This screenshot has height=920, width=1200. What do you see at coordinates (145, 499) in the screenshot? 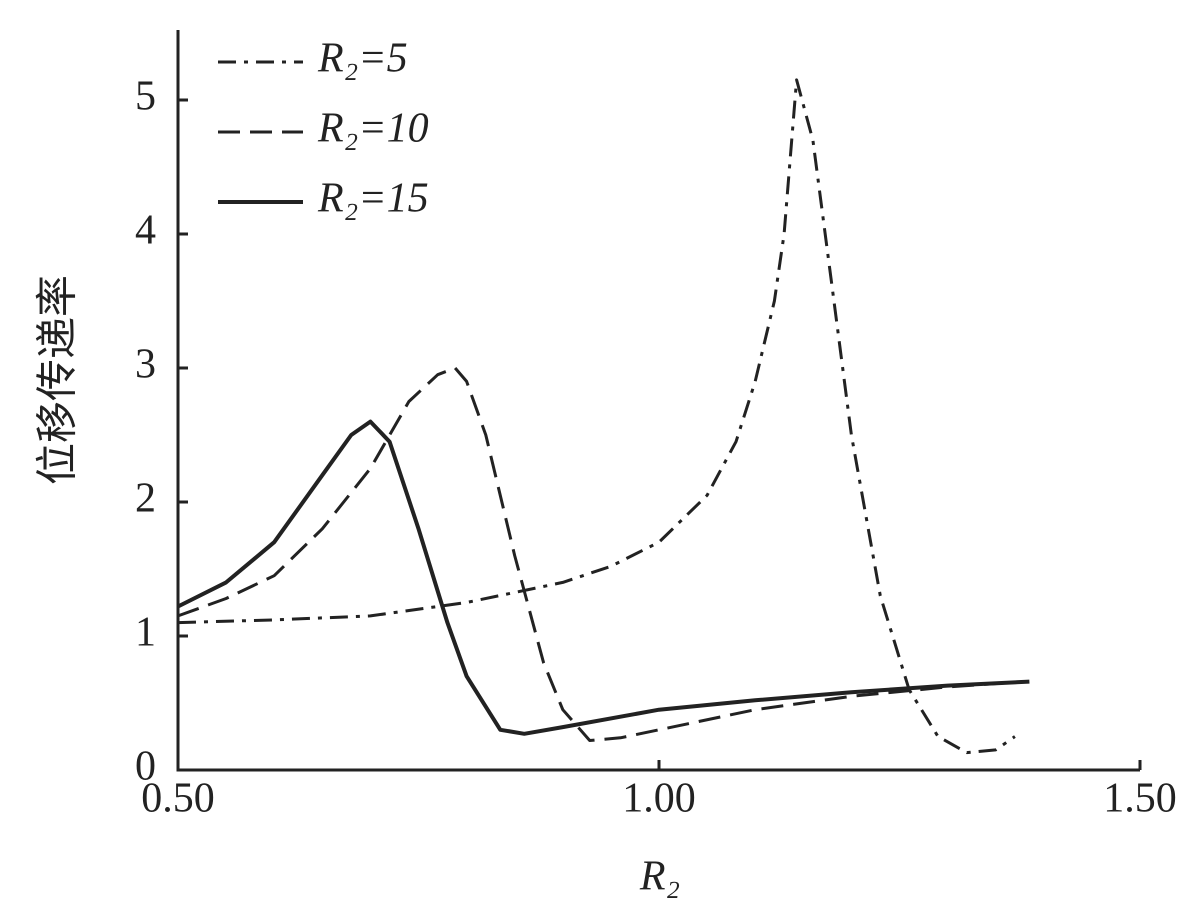
I see `y-tick-label: 2` at bounding box center [145, 499].